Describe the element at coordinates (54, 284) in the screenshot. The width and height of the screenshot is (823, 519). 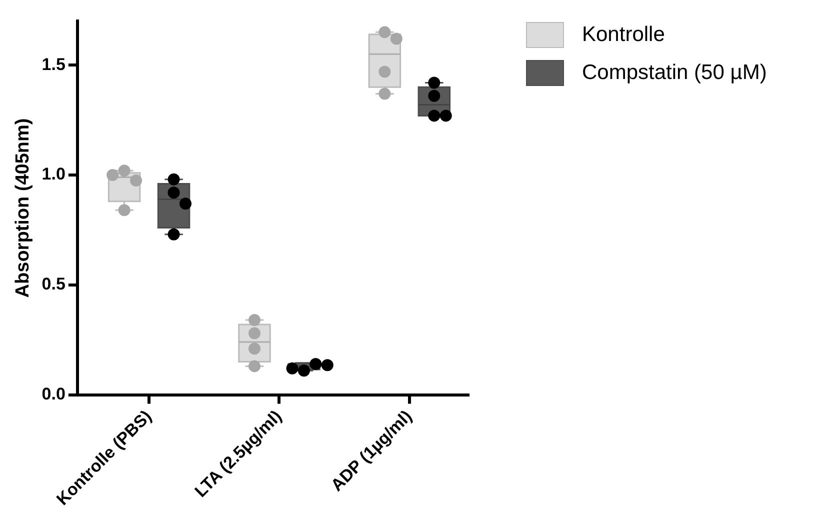
I see `y-tick-label: 0.5` at that location.